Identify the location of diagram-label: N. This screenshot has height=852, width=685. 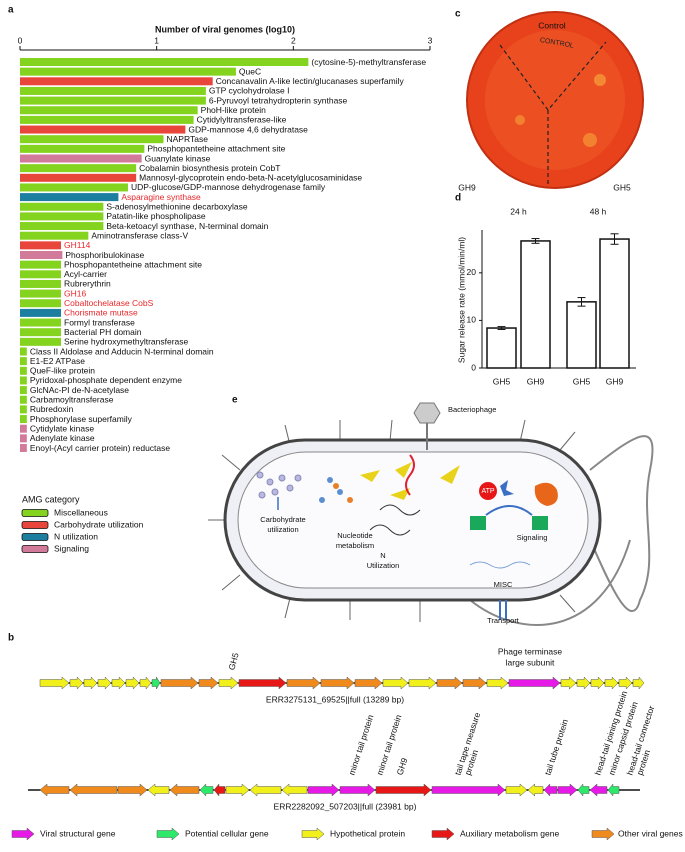
(382, 555).